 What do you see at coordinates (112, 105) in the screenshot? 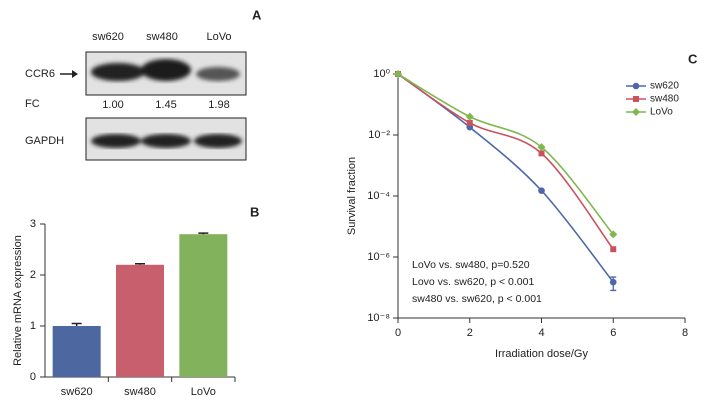
I see `fc-value: 1.00` at bounding box center [112, 105].